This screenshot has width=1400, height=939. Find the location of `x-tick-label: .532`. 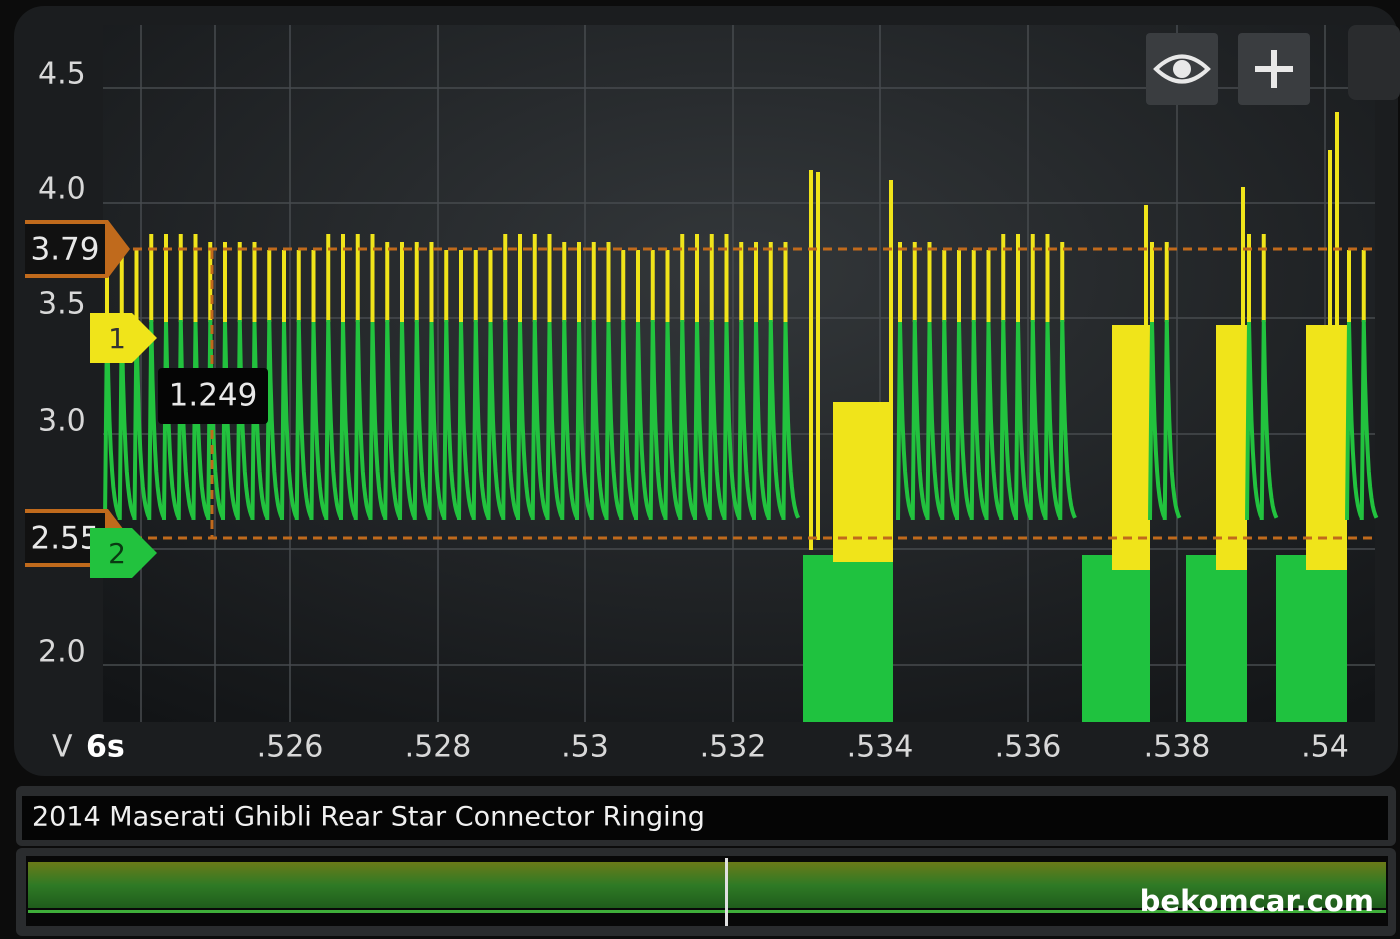

x-tick-label: .532 is located at coordinates (733, 747).